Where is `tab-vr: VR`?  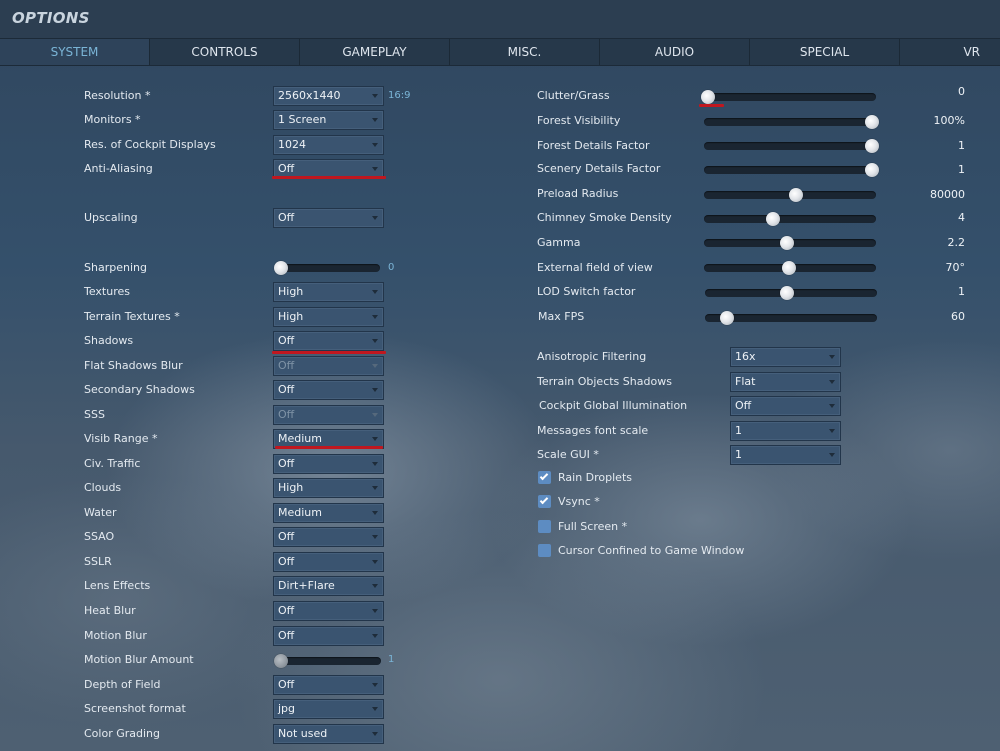 tab-vr: VR is located at coordinates (971, 52).